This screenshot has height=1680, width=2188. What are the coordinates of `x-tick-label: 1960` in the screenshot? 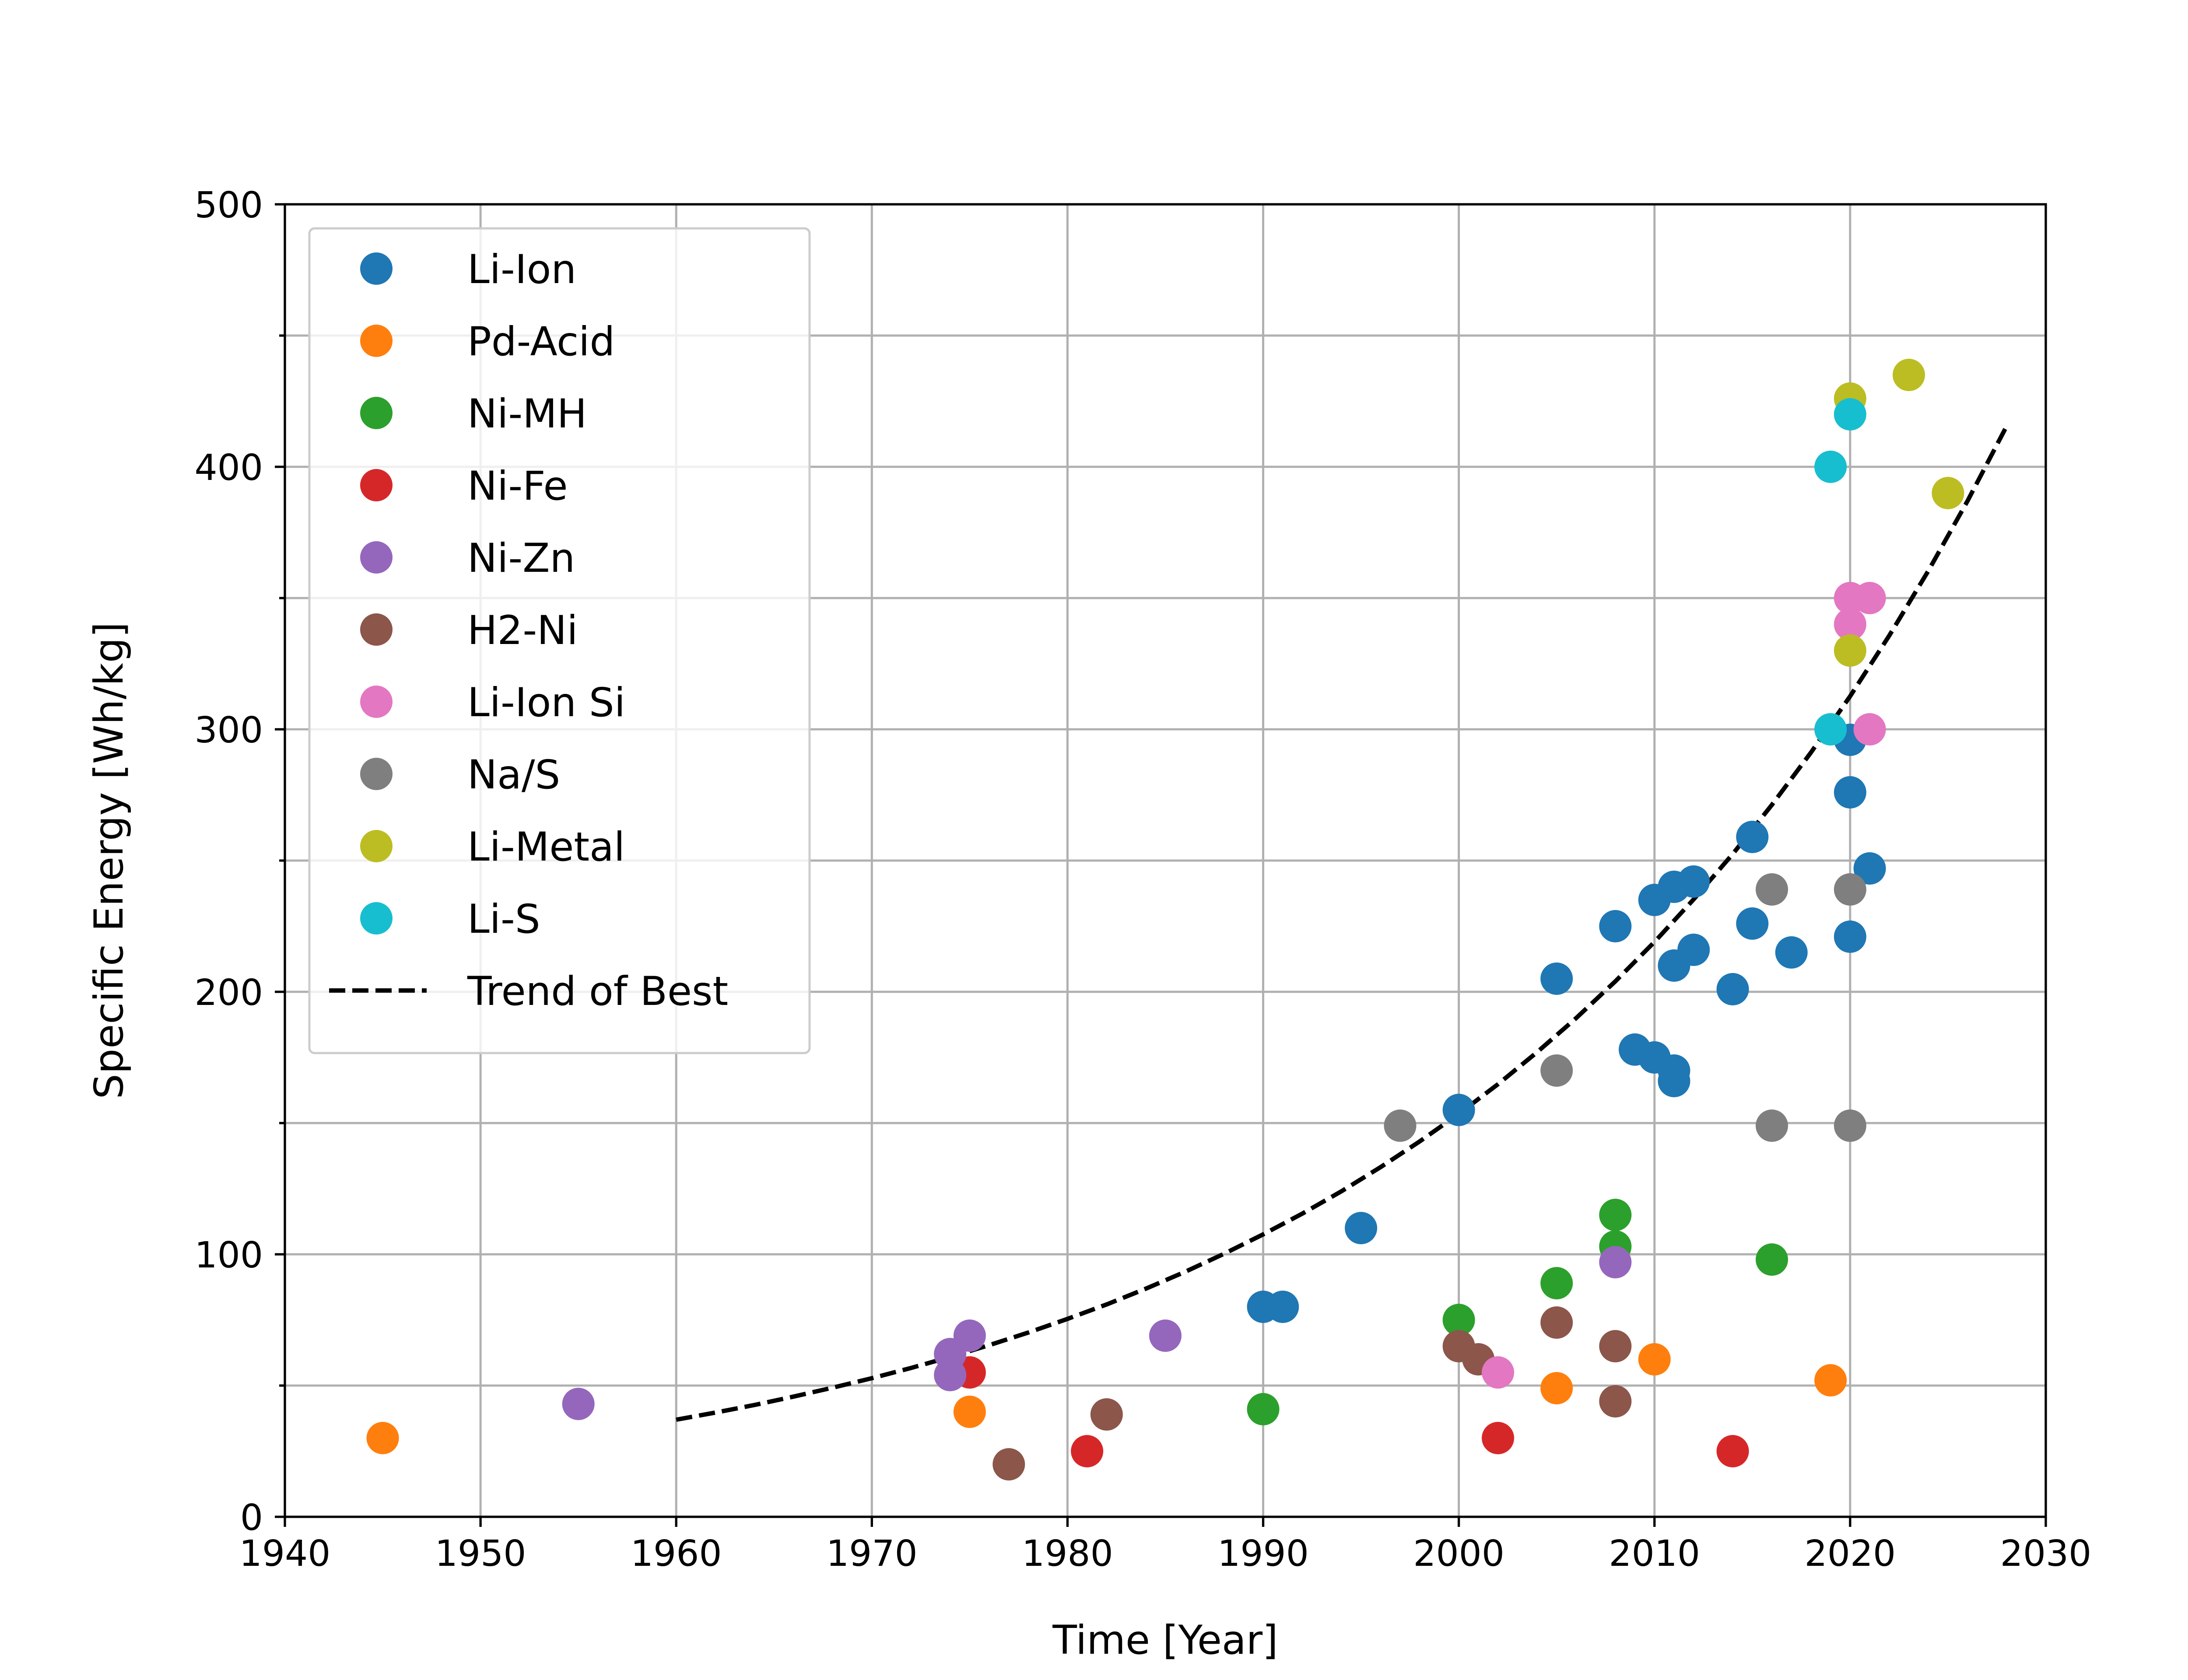 It's located at (676, 1554).